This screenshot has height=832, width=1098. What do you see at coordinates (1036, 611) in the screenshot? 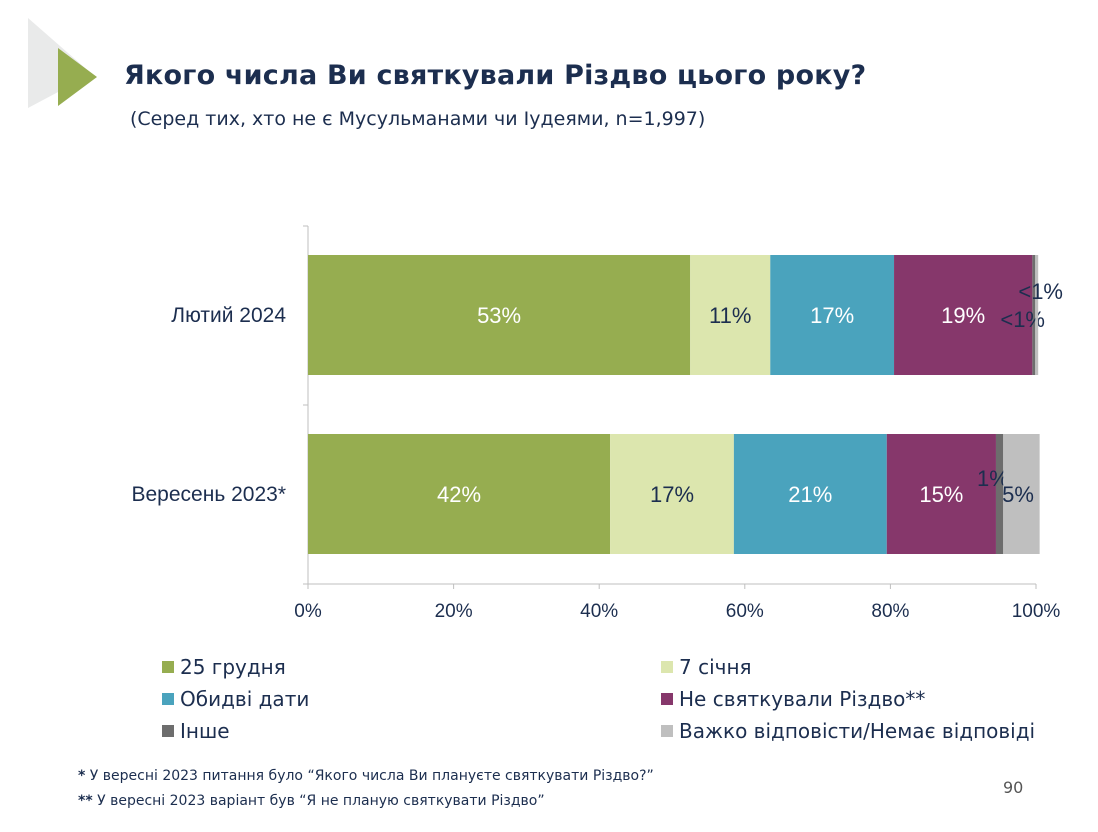
I see `x-tick-label: 100%` at bounding box center [1036, 611].